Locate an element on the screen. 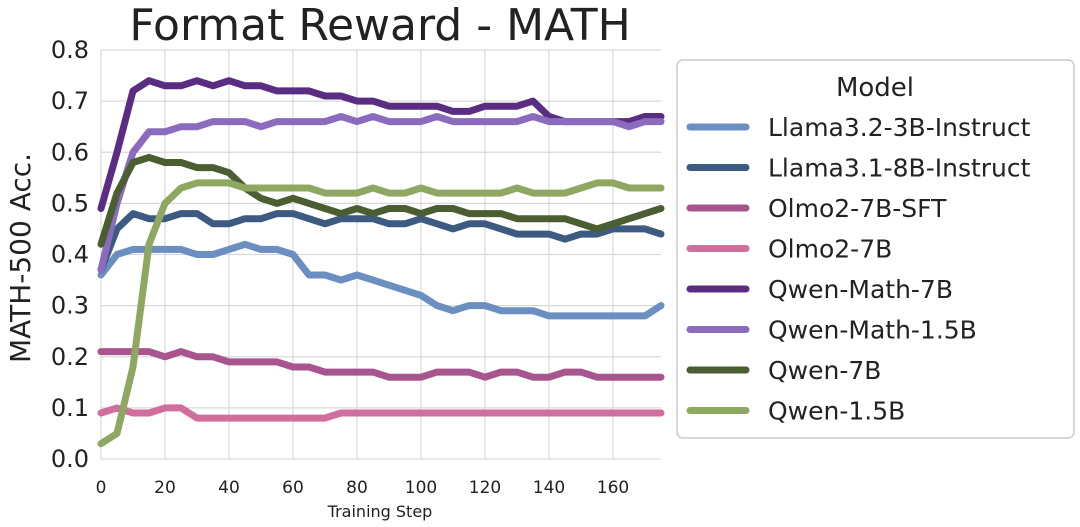  y-tick-label: 0.7 is located at coordinates (70, 101).